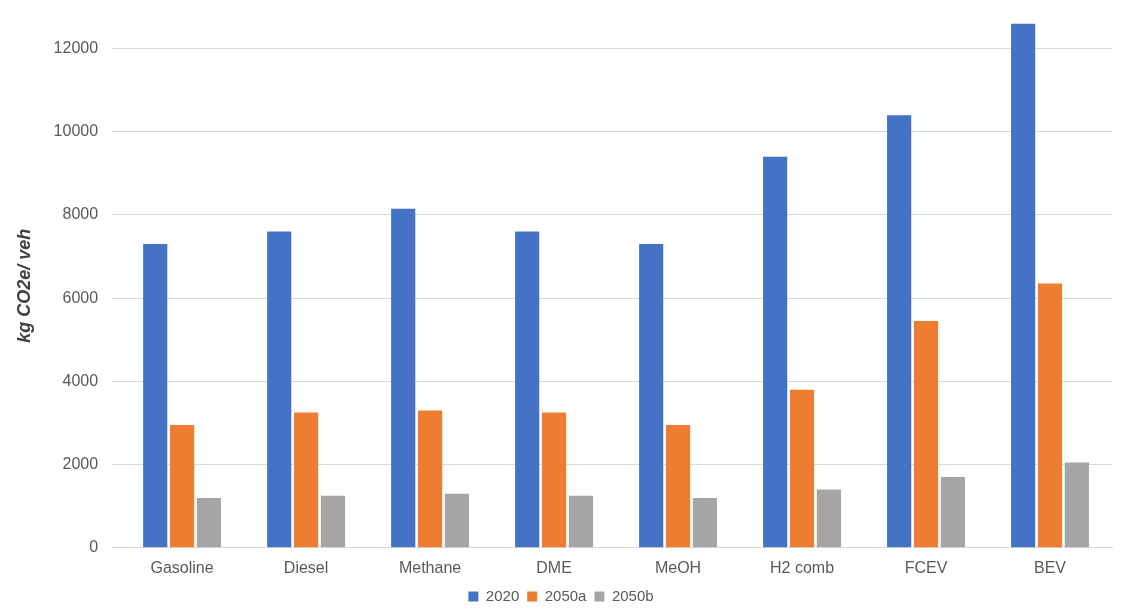  What do you see at coordinates (182, 567) in the screenshot?
I see `x-tick-label: Gasoline` at bounding box center [182, 567].